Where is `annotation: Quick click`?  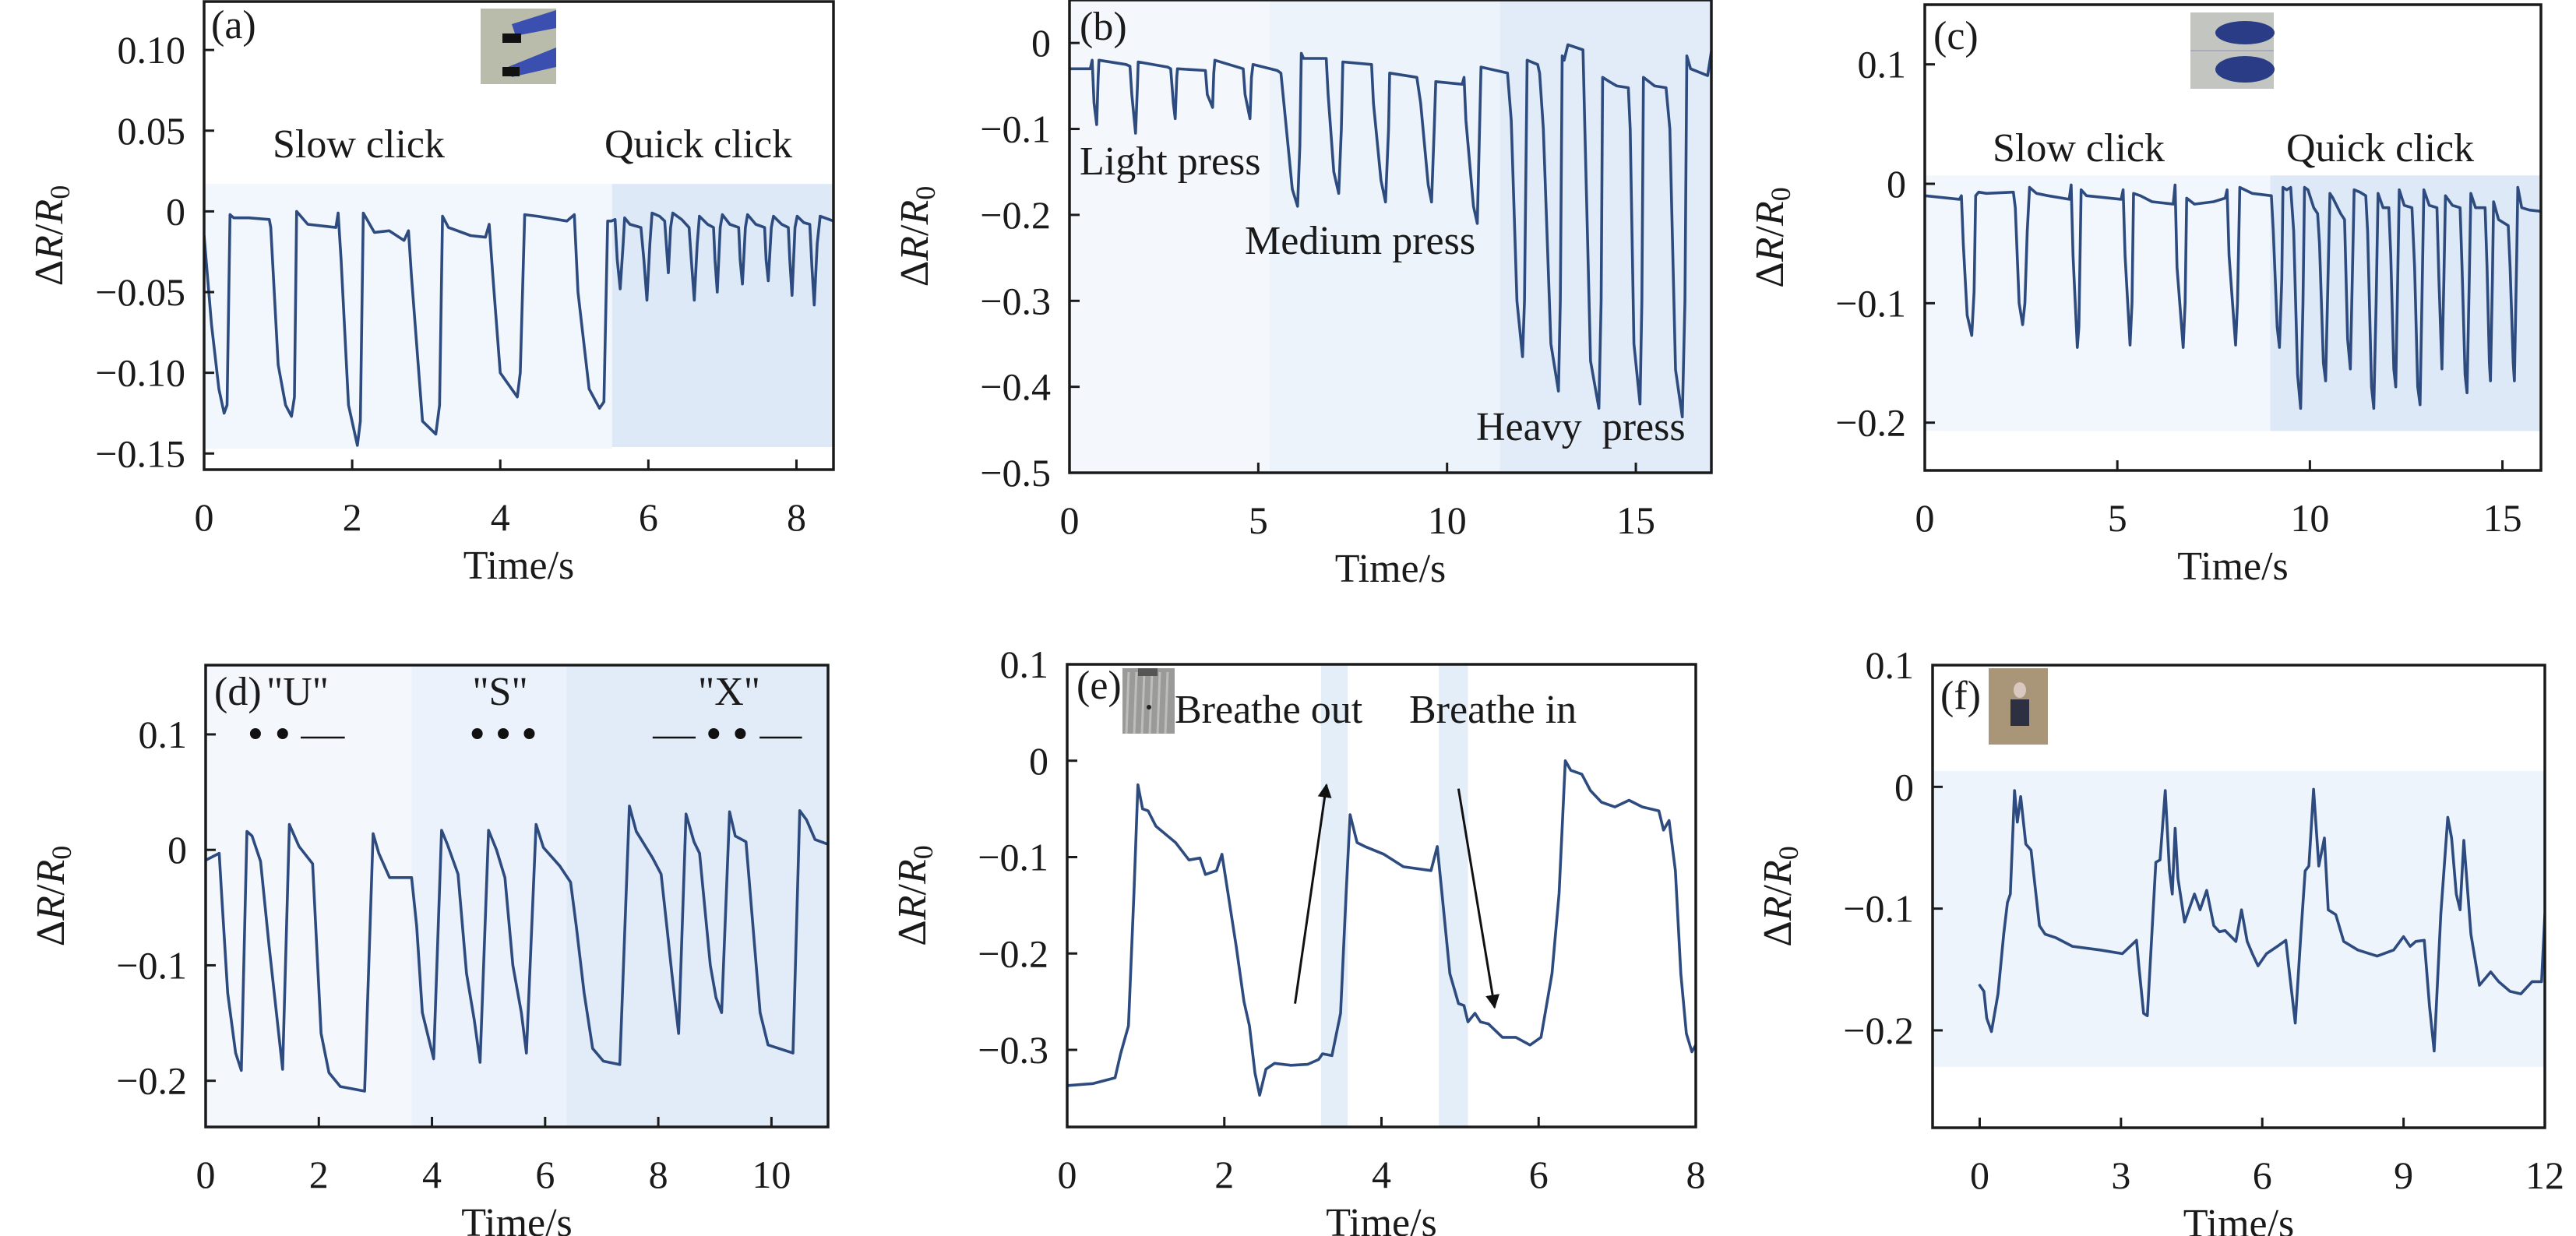 annotation: Quick click is located at coordinates (2380, 148).